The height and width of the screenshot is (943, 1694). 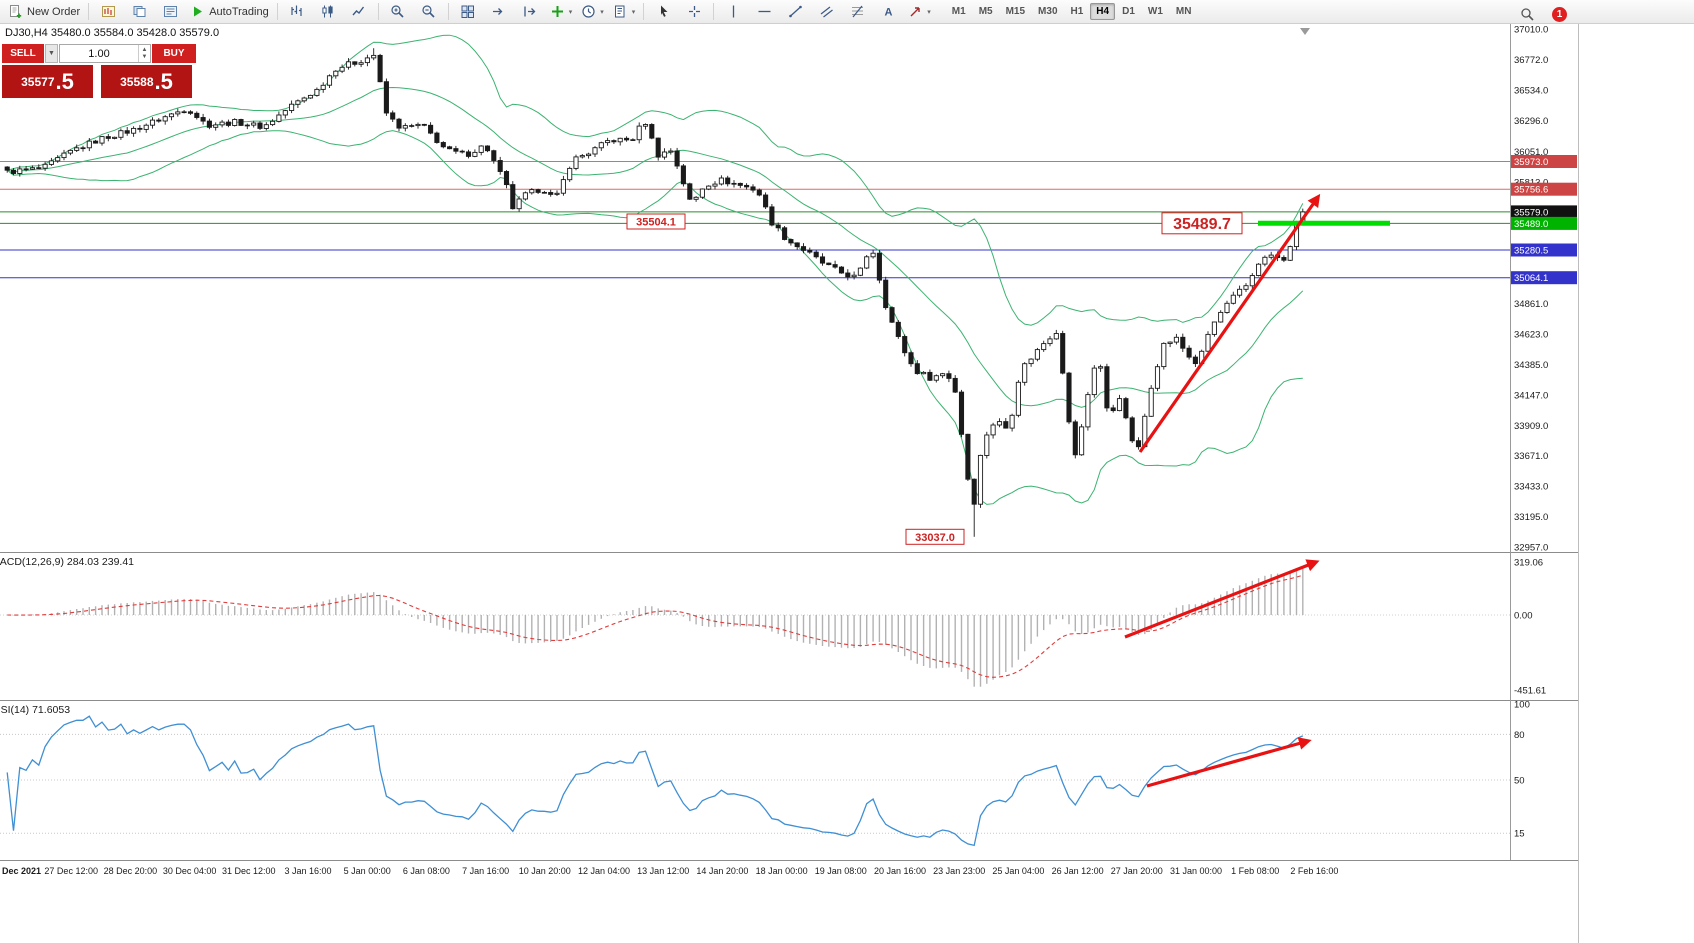 What do you see at coordinates (1155, 11) in the screenshot?
I see `timeframe-button-W1: W1` at bounding box center [1155, 11].